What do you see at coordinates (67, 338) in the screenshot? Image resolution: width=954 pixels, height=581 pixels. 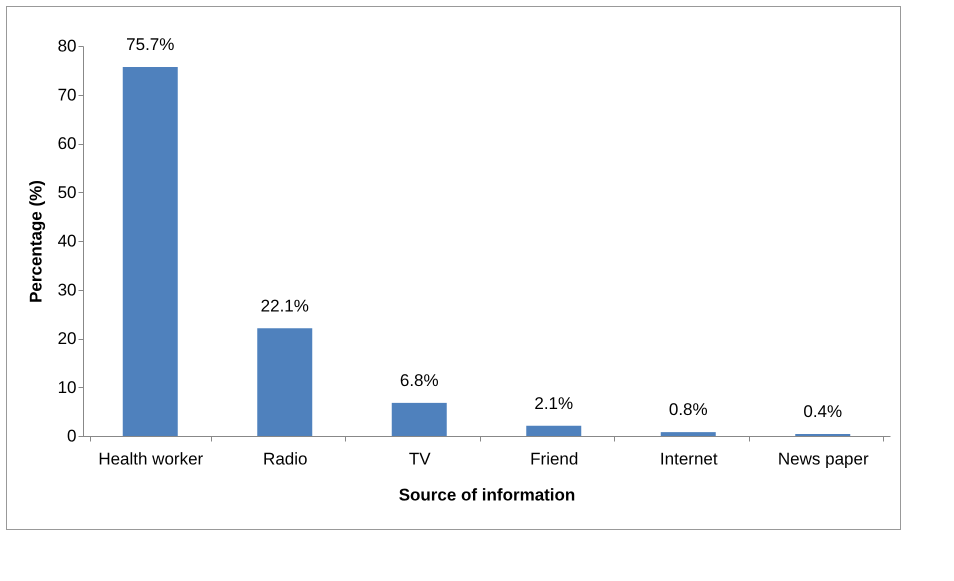 I see `y-tick-label: 20` at bounding box center [67, 338].